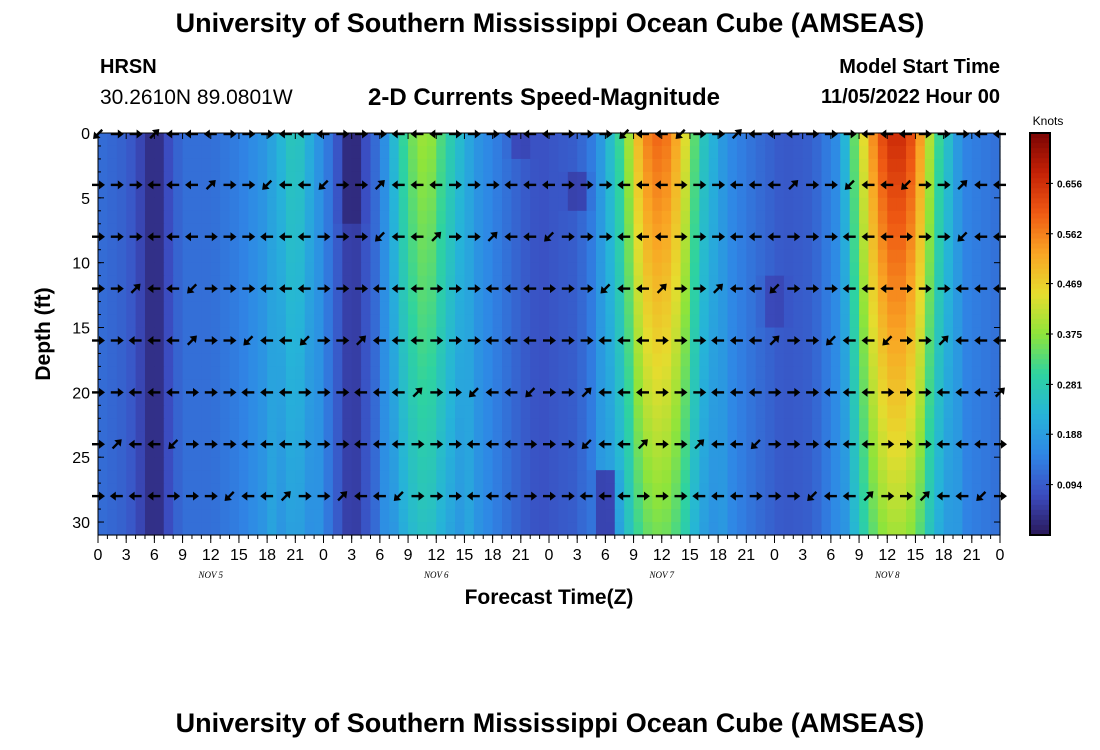 The image size is (1100, 750). I want to click on x-tick-label: 21, so click(972, 555).